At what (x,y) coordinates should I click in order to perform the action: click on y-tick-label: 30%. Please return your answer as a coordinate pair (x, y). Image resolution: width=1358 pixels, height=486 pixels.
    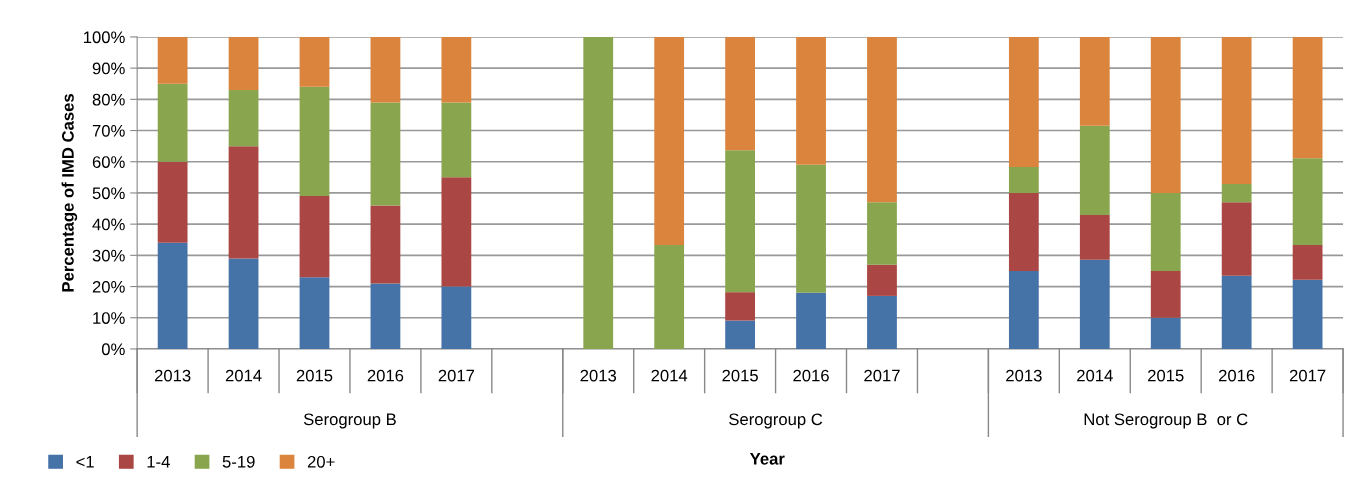
    Looking at the image, I should click on (108, 255).